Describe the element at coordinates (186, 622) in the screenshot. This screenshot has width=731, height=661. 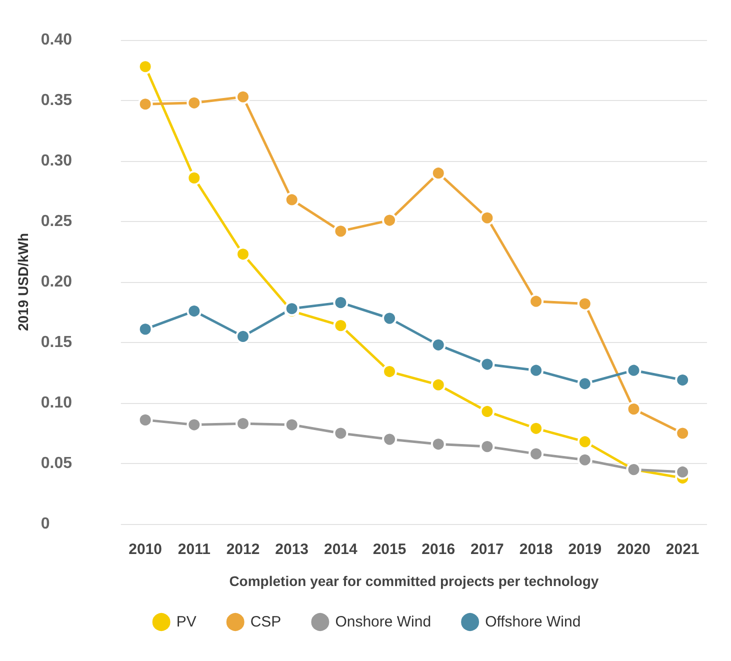
I see `legend-label: PV` at that location.